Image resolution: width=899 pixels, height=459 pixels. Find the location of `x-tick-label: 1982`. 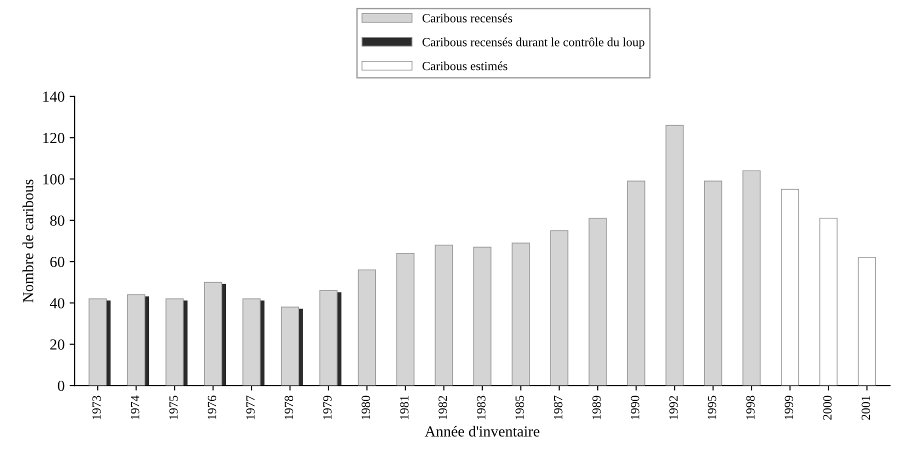

x-tick-label: 1982 is located at coordinates (442, 408).